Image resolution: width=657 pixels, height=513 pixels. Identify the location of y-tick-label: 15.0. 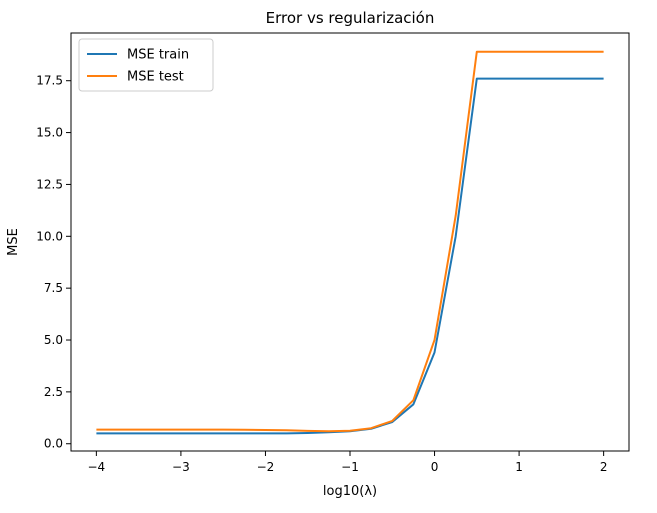
(49, 133).